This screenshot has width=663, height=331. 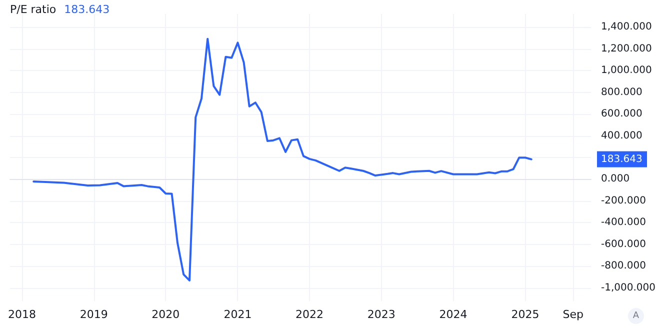 I want to click on y-tick-label: -600.000, so click(x=623, y=244).